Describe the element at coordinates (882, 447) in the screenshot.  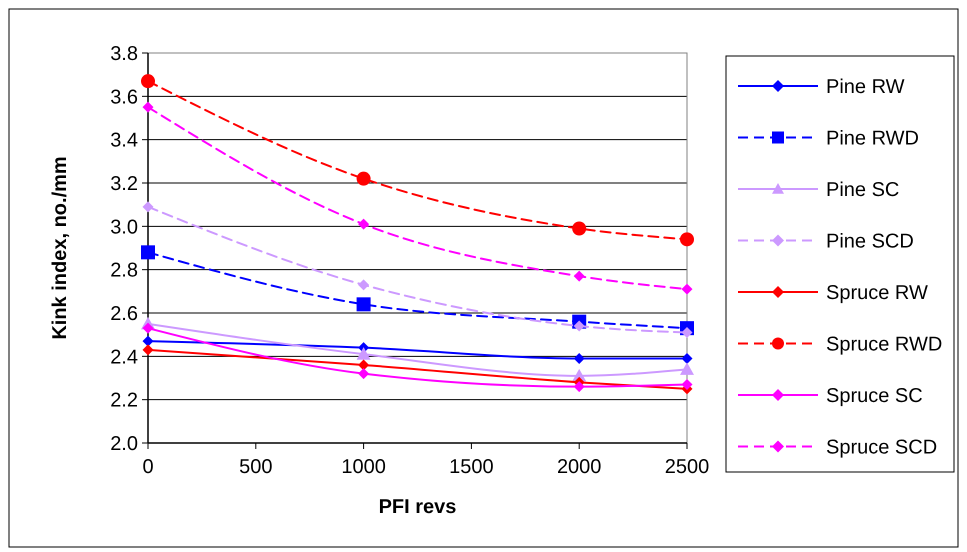
I see `legend-label: Spruce SCD` at that location.